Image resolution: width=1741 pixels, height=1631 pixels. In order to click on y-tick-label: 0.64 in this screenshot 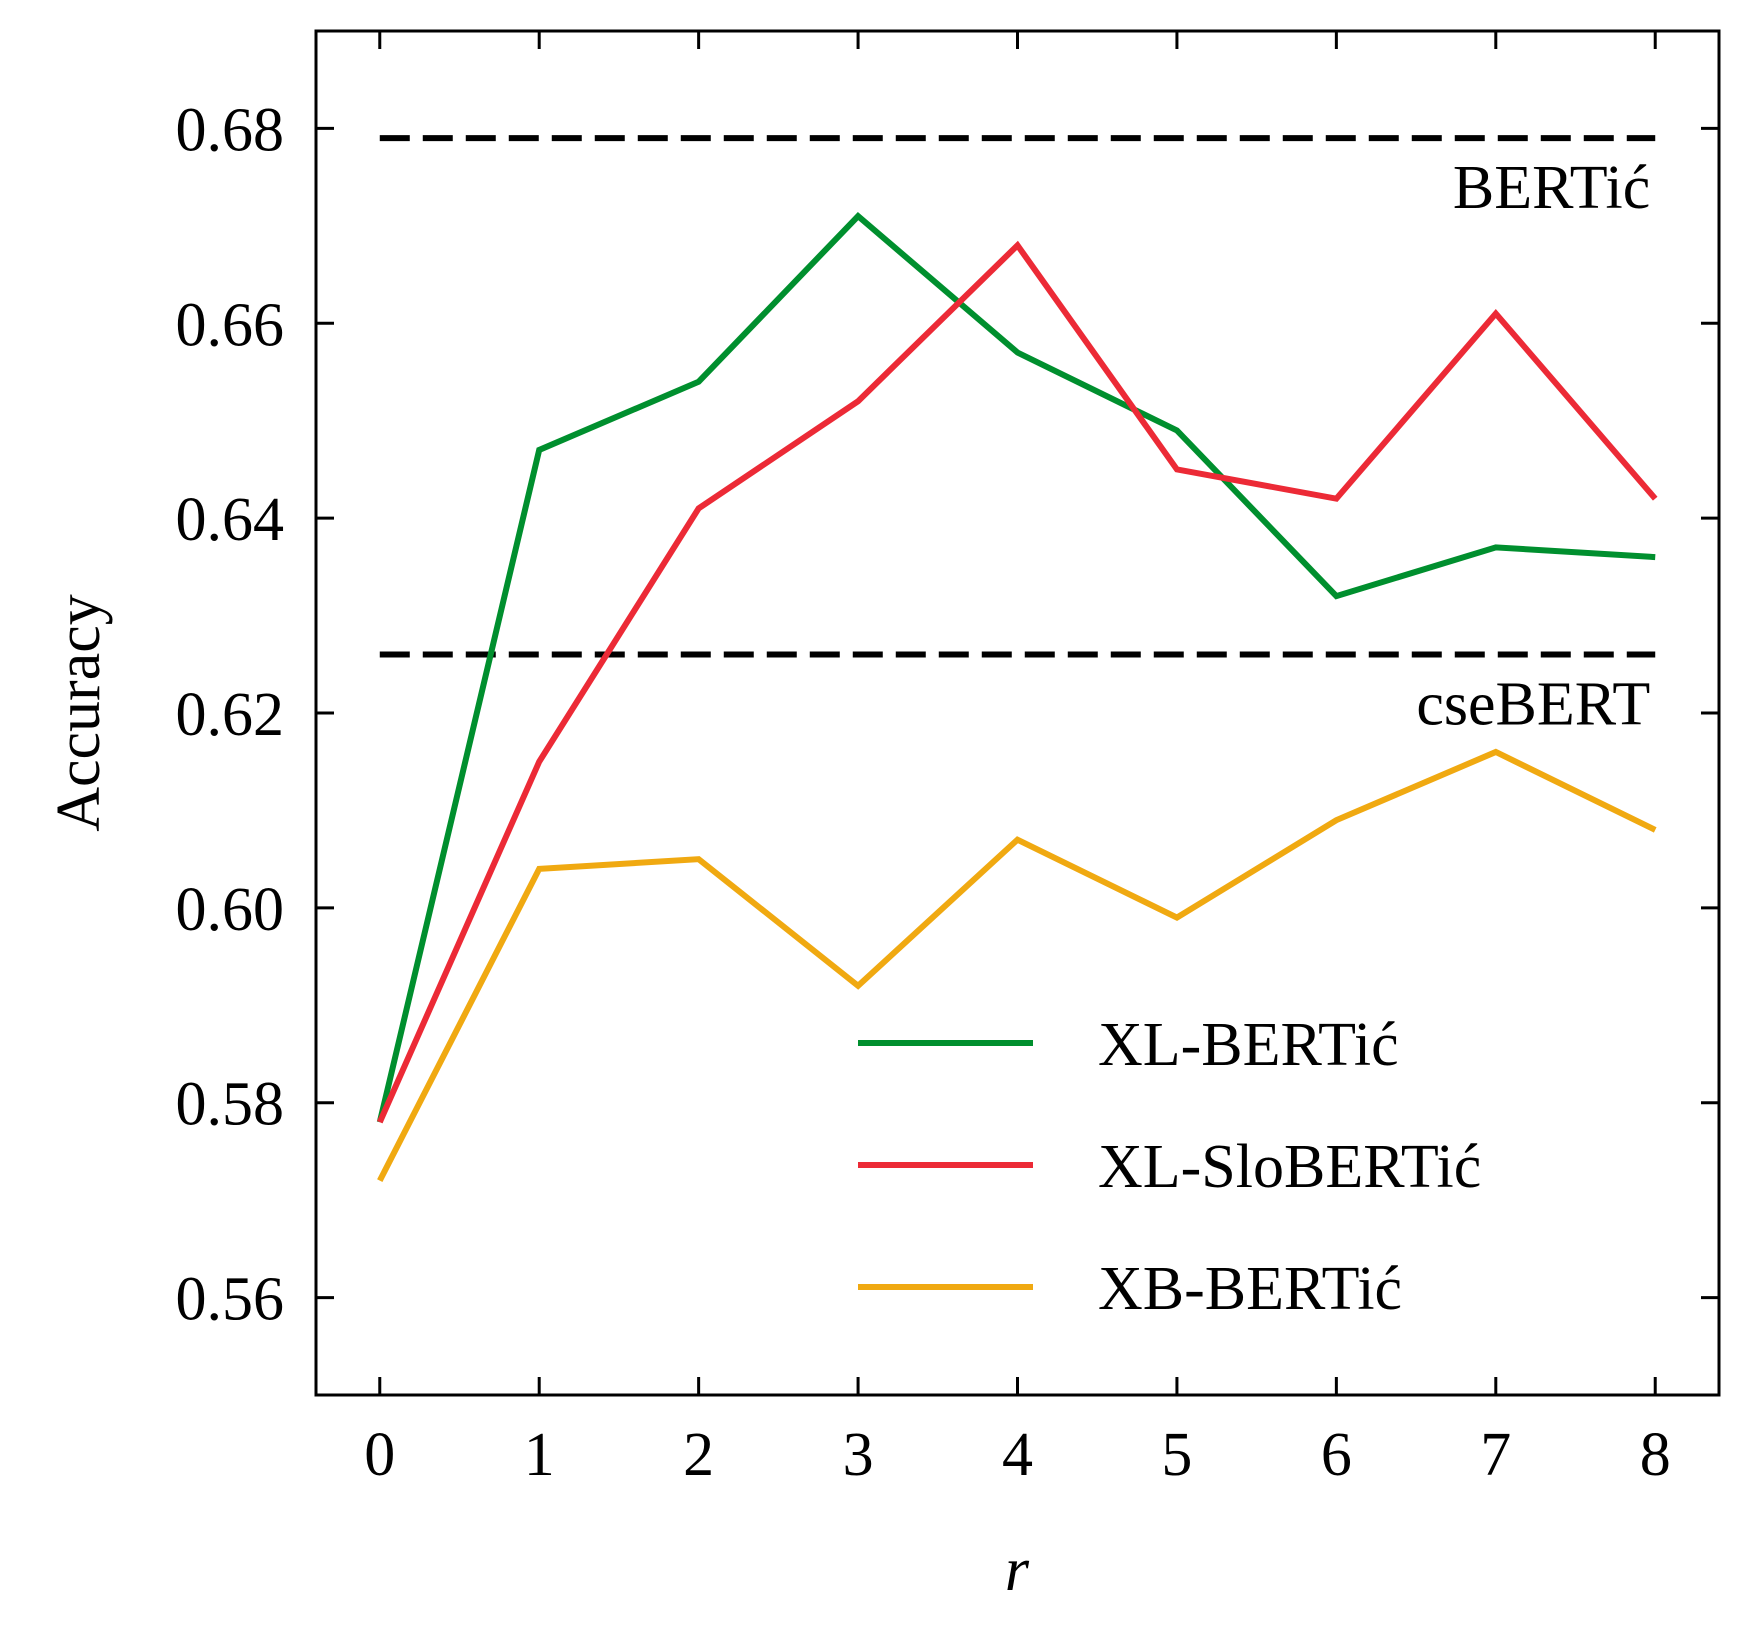, I will do `click(230, 520)`.